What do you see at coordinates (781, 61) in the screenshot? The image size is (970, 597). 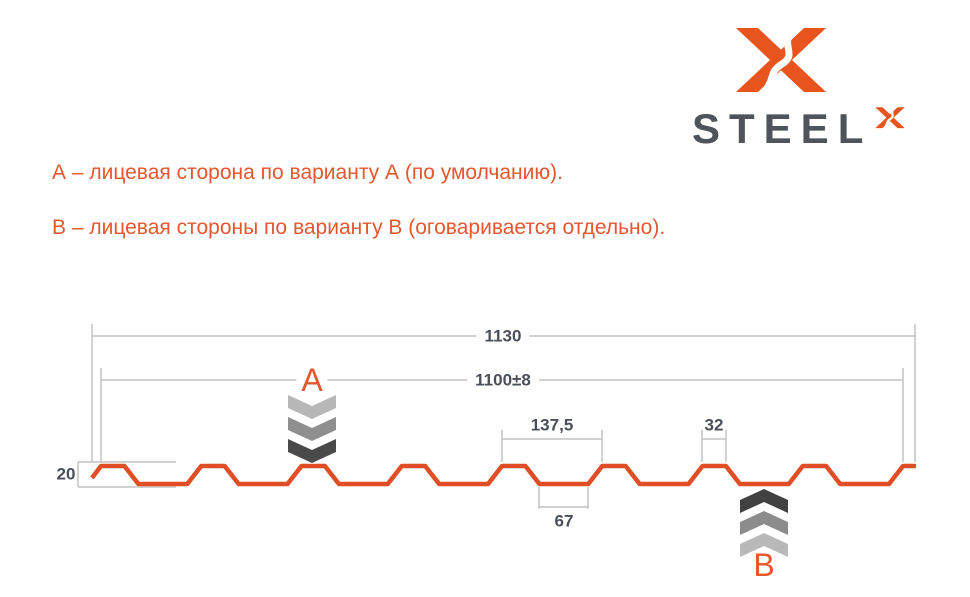 I see `steelx-x-mark-icon` at bounding box center [781, 61].